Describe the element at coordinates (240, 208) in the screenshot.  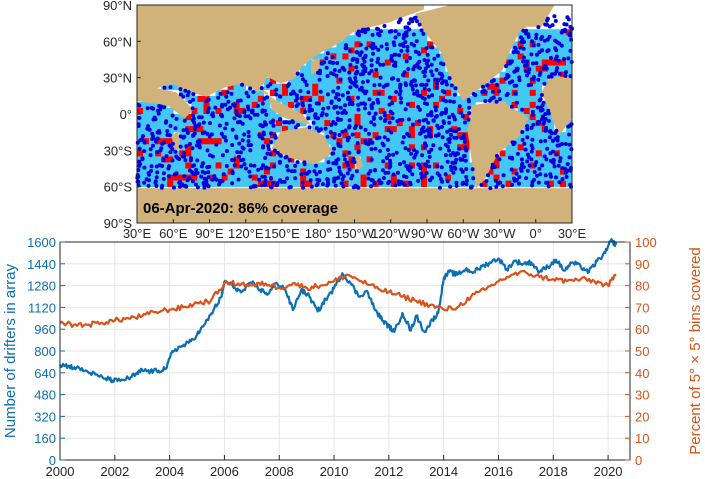
I see `map-coverage-annotation: 06-Apr-2020: 86% coverage` at that location.